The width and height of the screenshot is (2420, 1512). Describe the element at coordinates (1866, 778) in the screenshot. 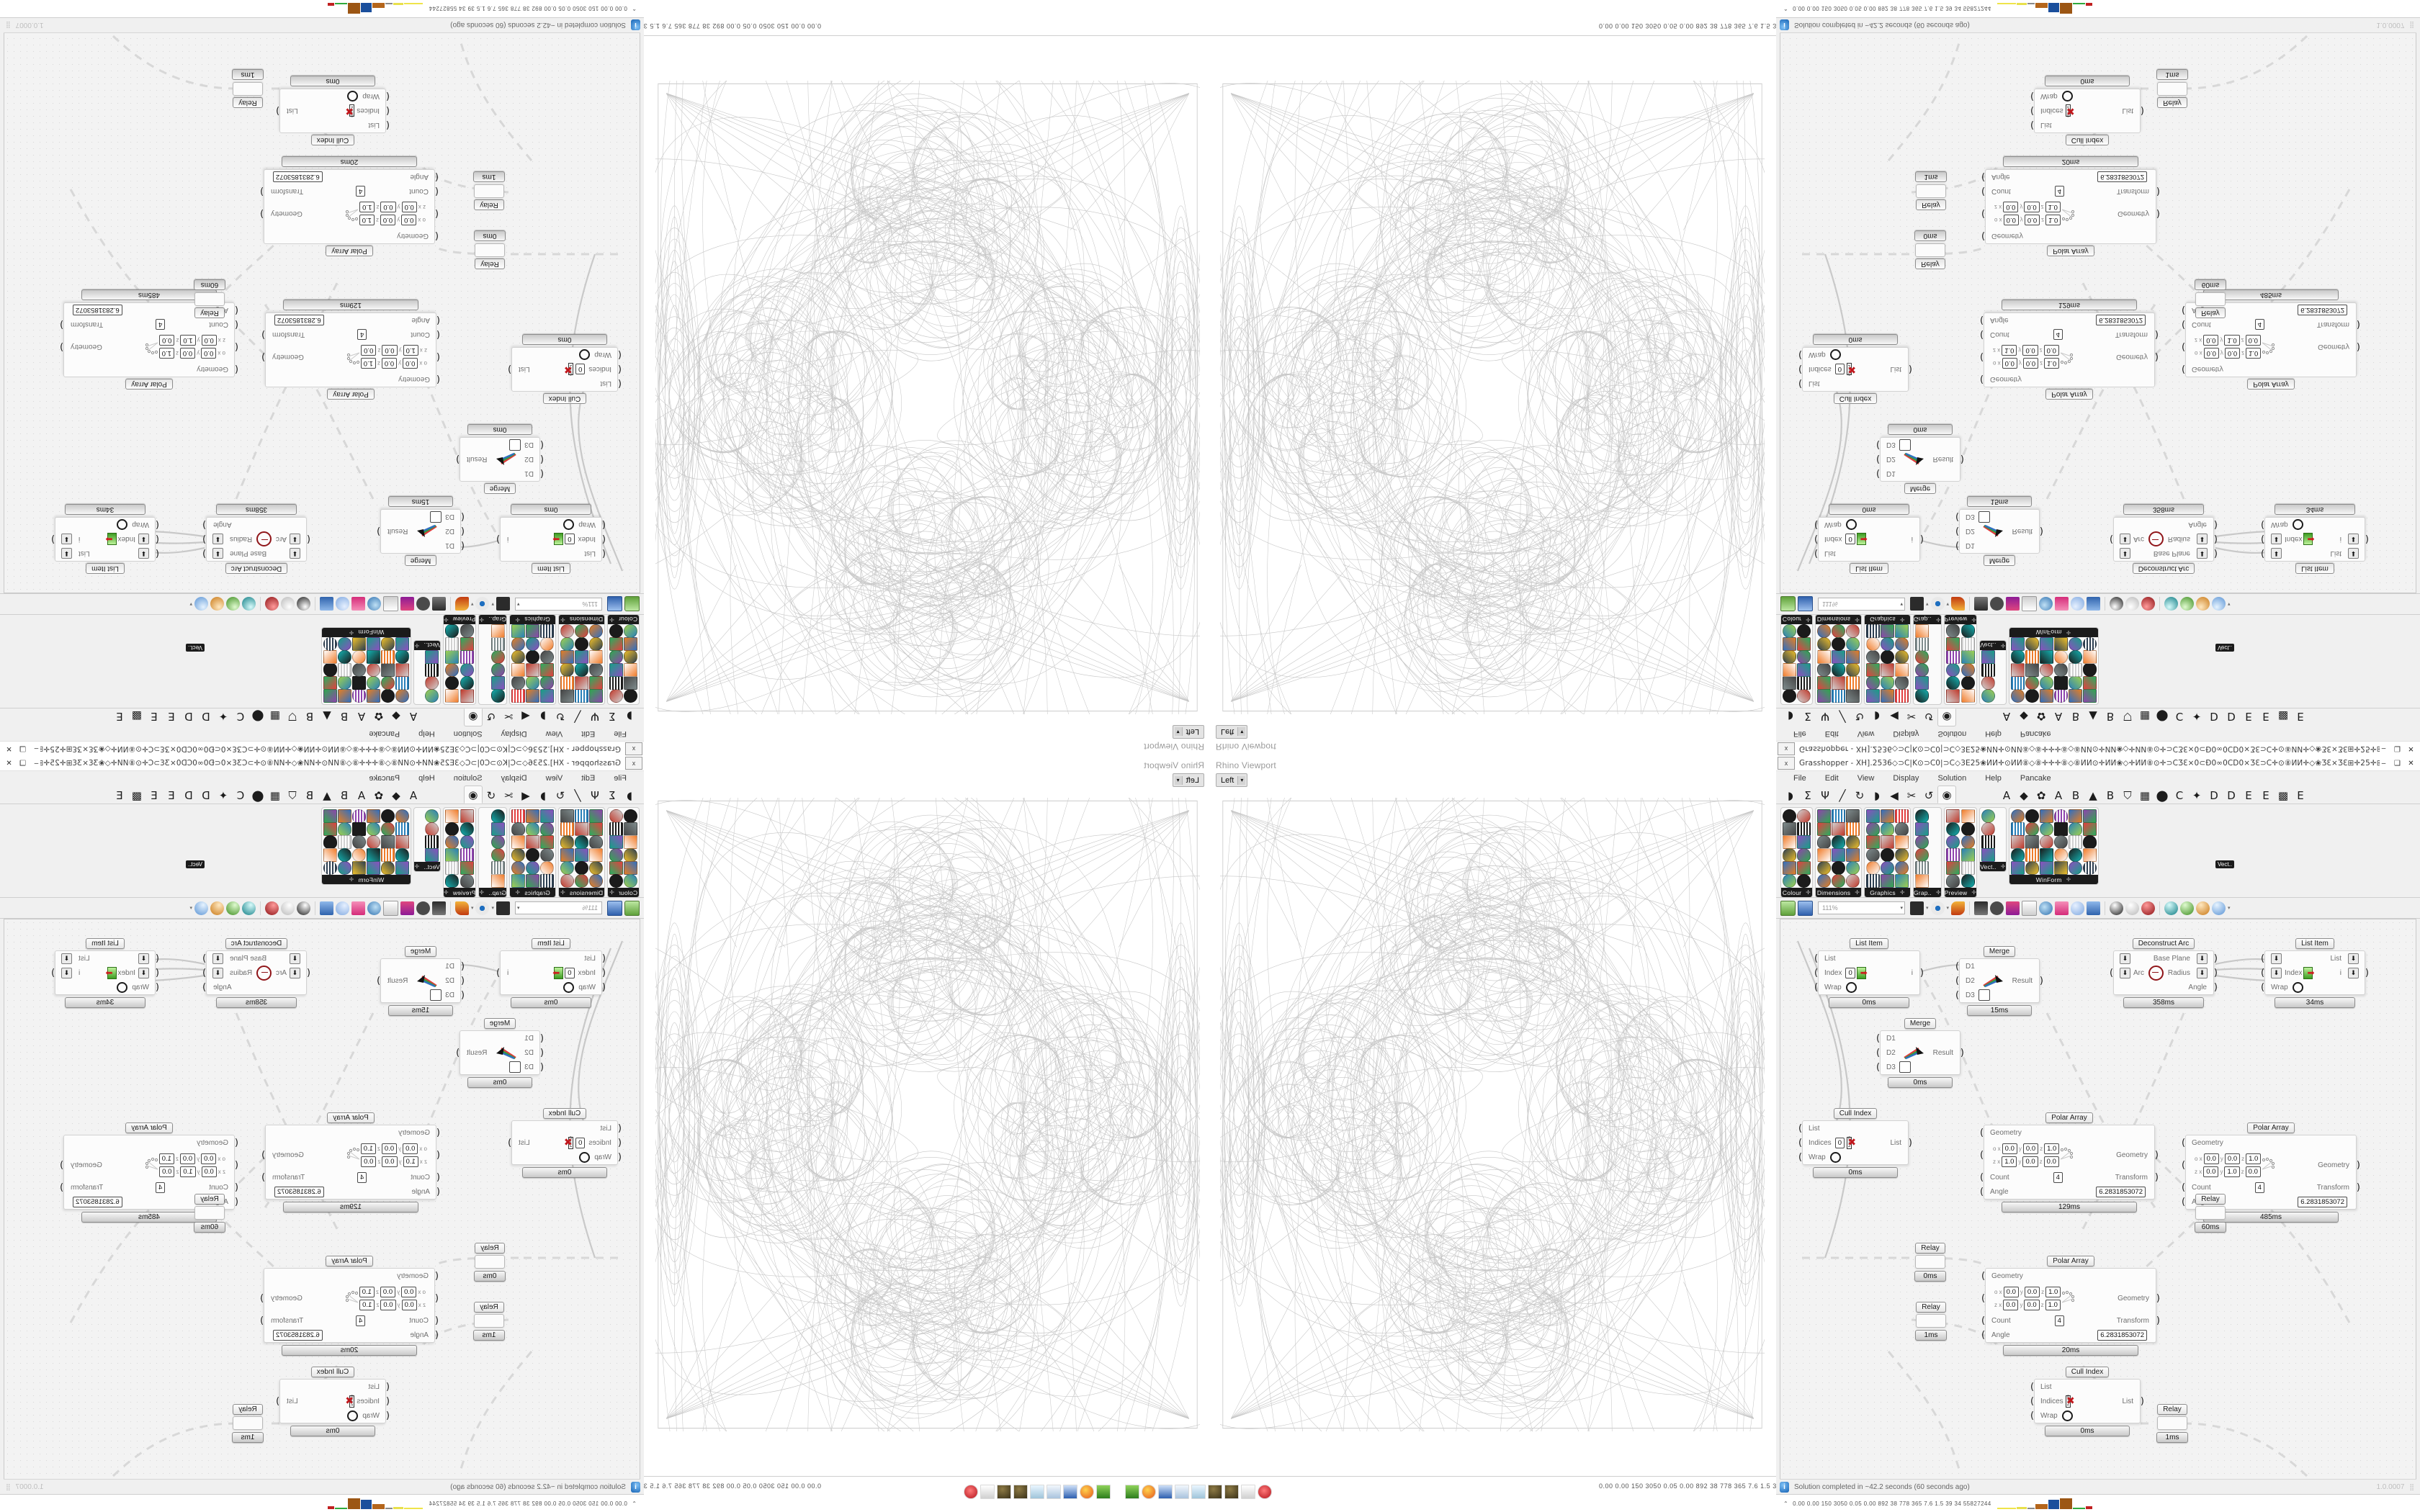

I see `menu-item-view: View` at that location.